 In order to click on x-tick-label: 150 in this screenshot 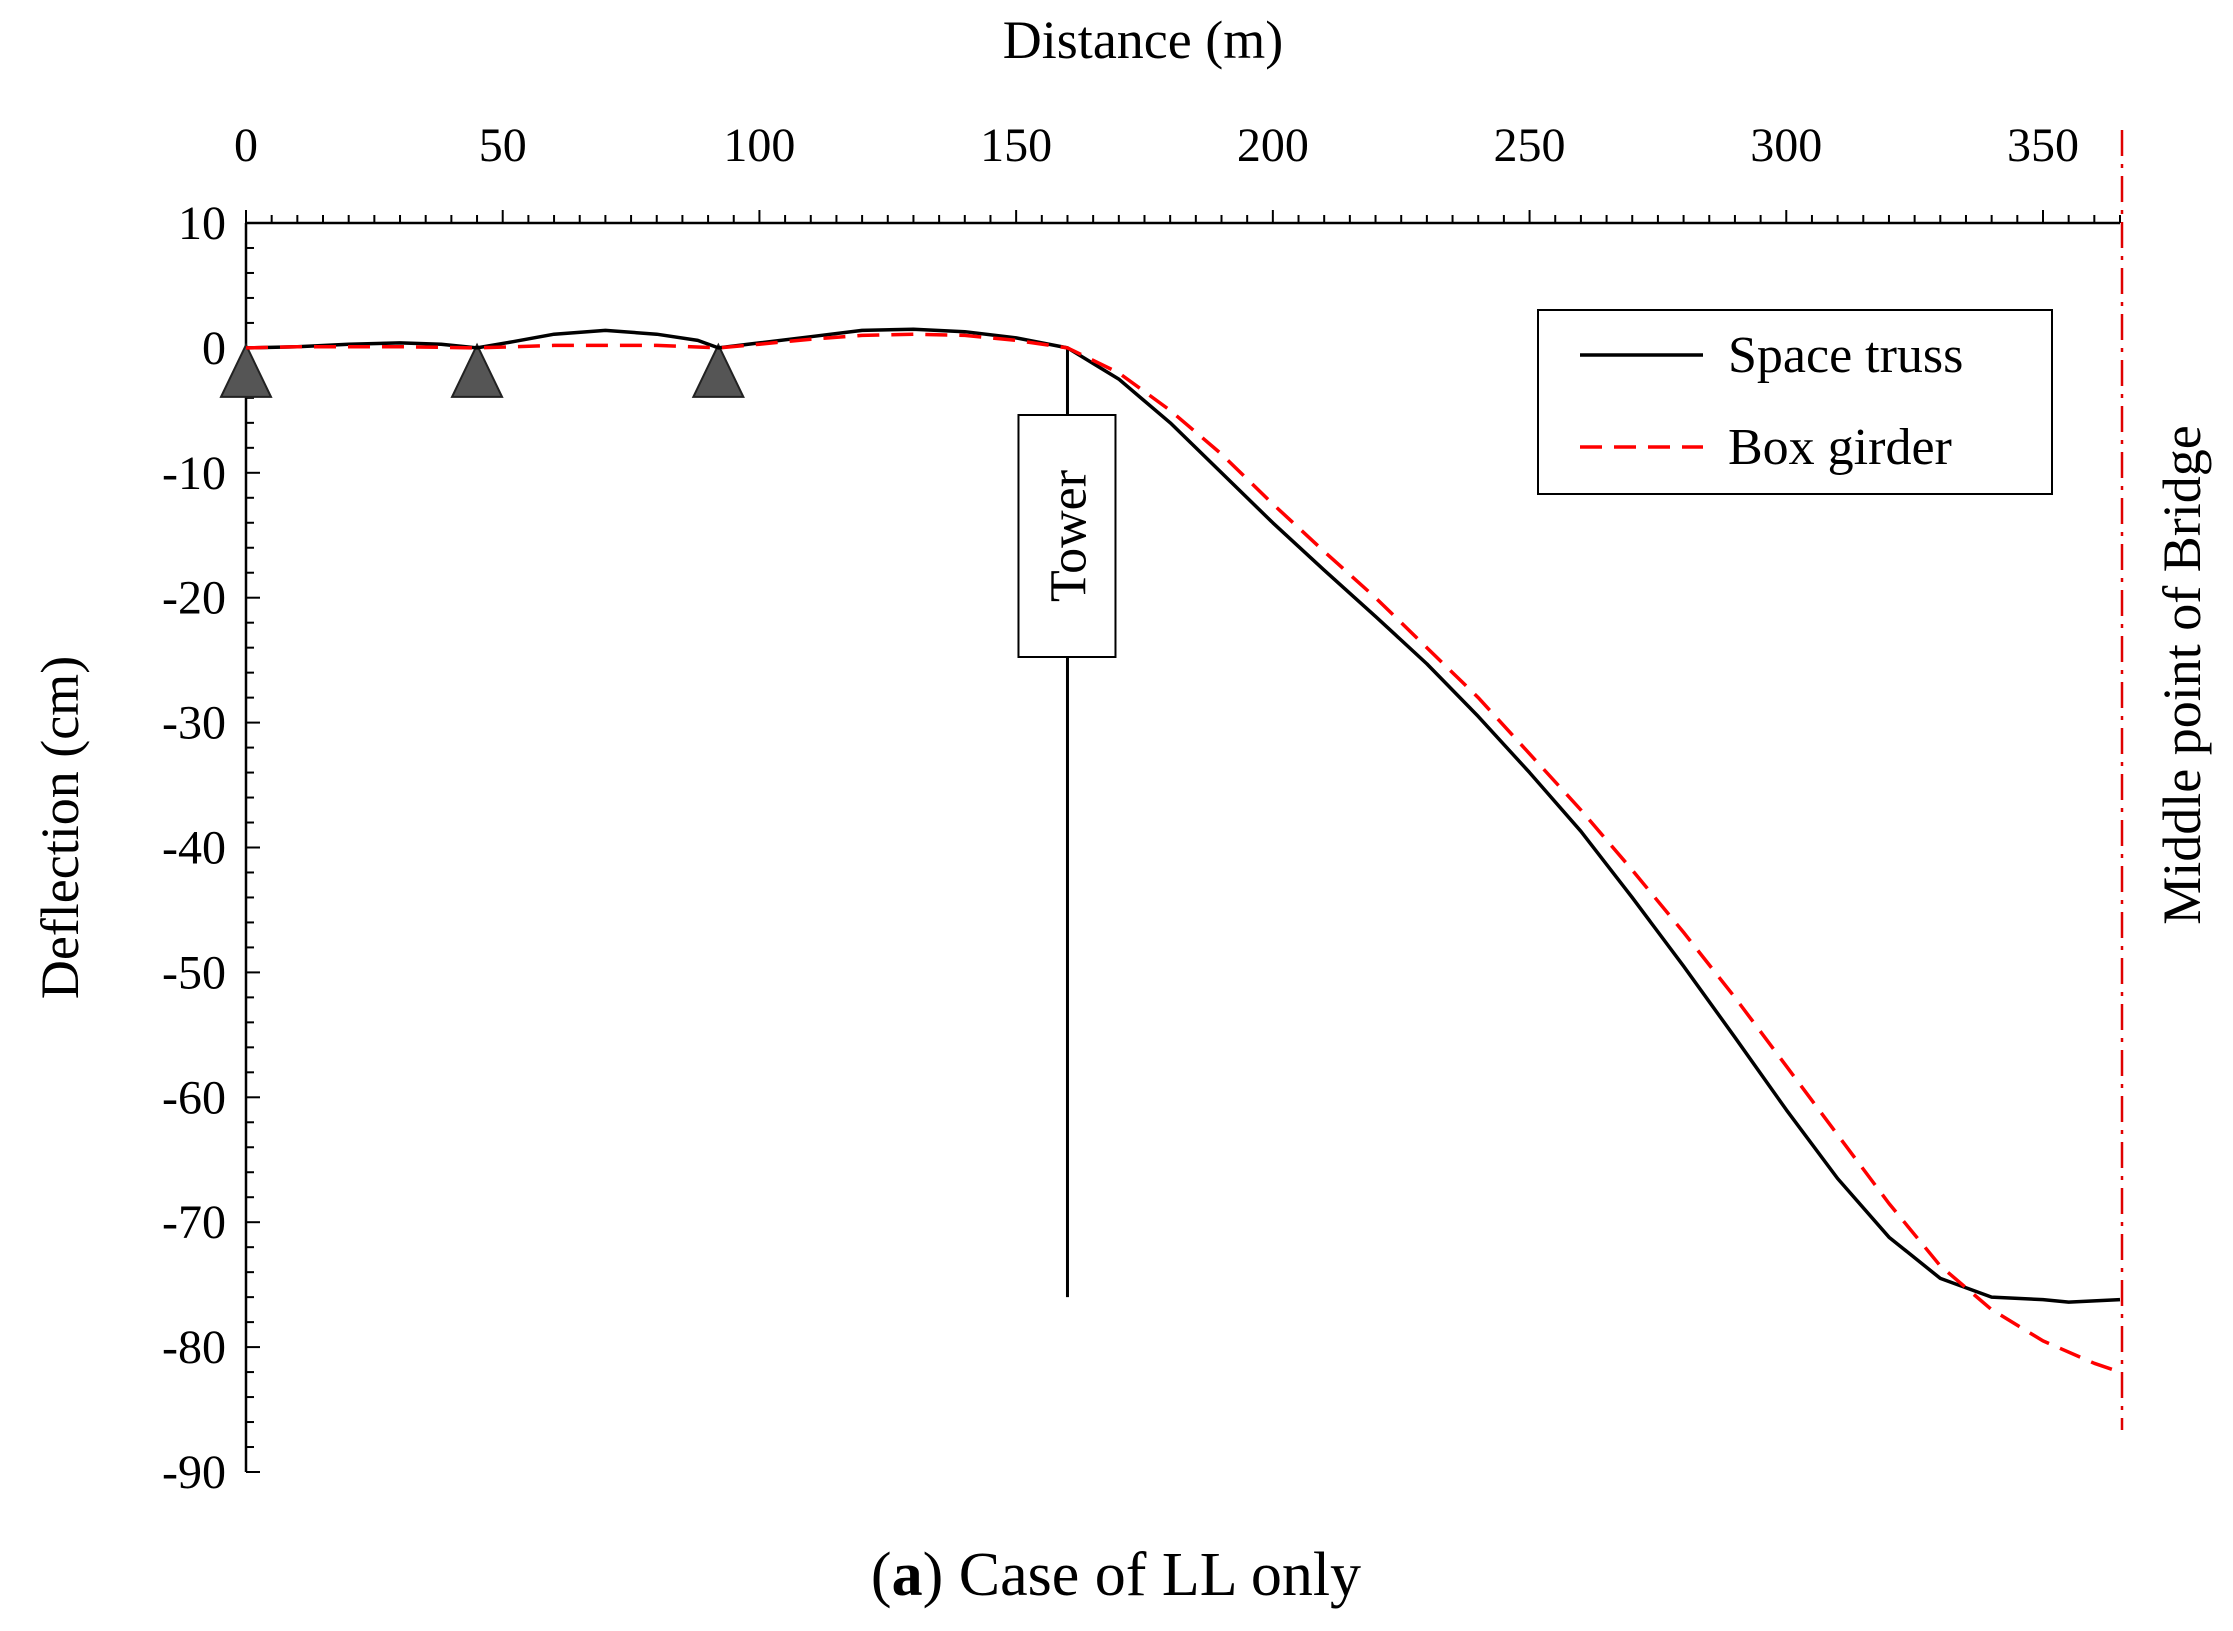, I will do `click(1016, 145)`.